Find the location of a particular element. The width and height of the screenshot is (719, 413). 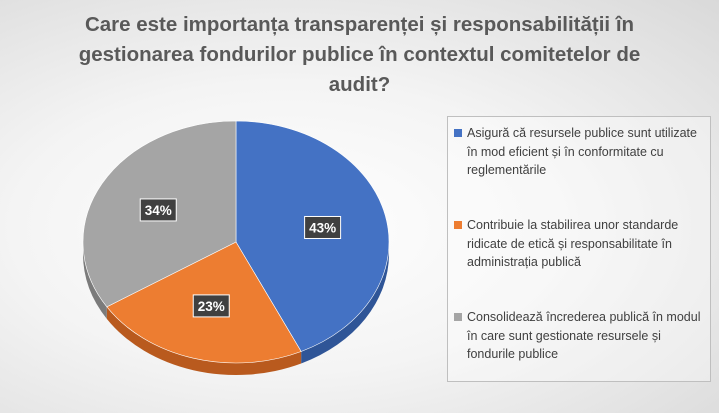

data-label-3: 34% is located at coordinates (158, 210).